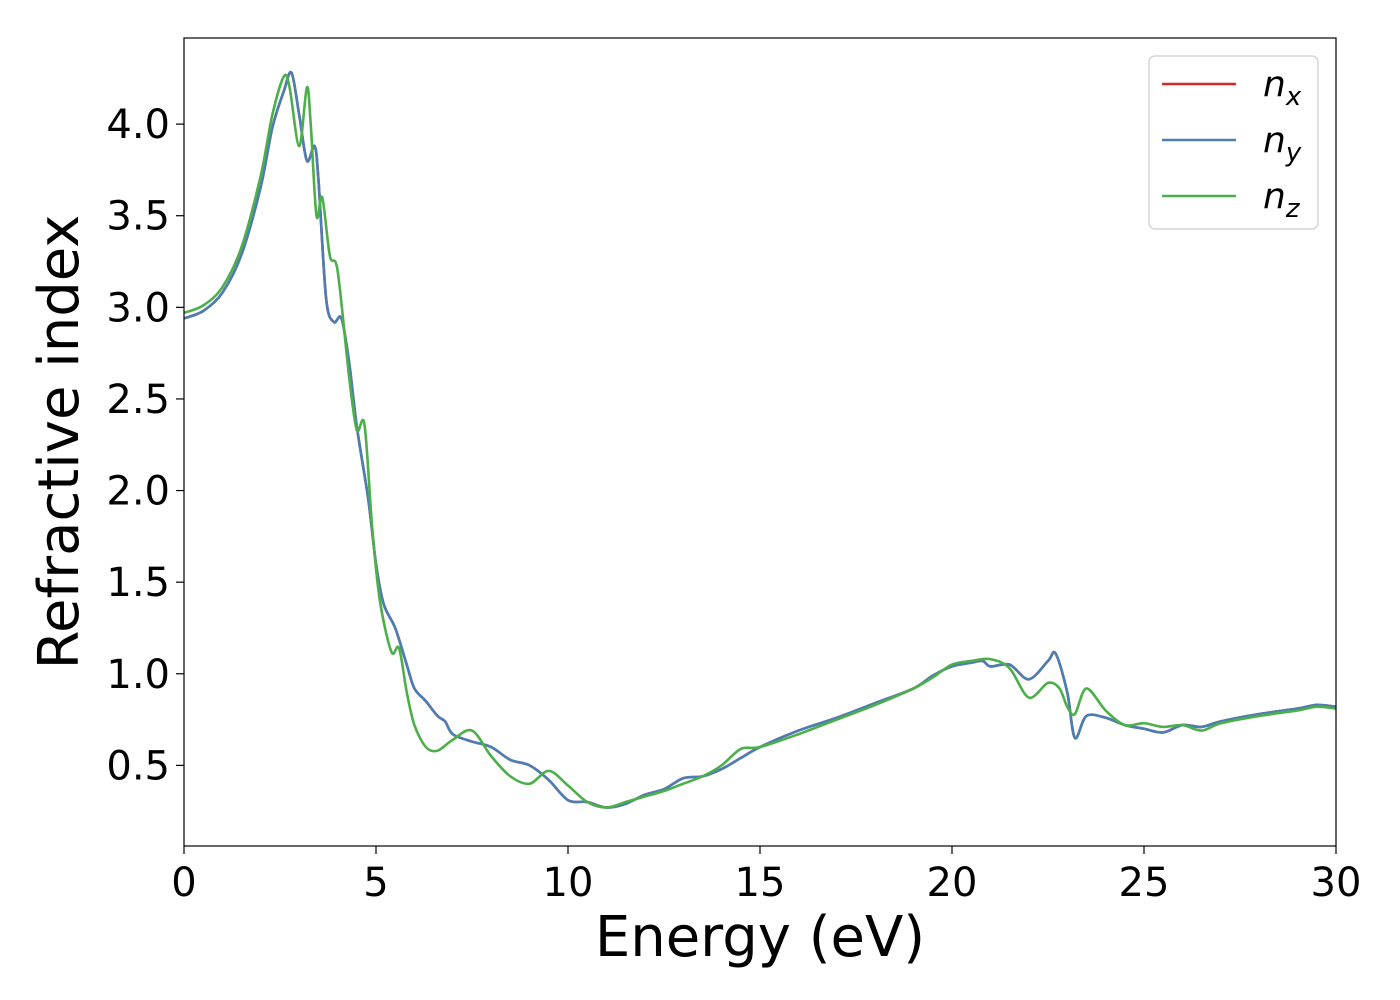 The width and height of the screenshot is (1400, 1000). I want to click on x-axis-label: Energy (eV), so click(760, 937).